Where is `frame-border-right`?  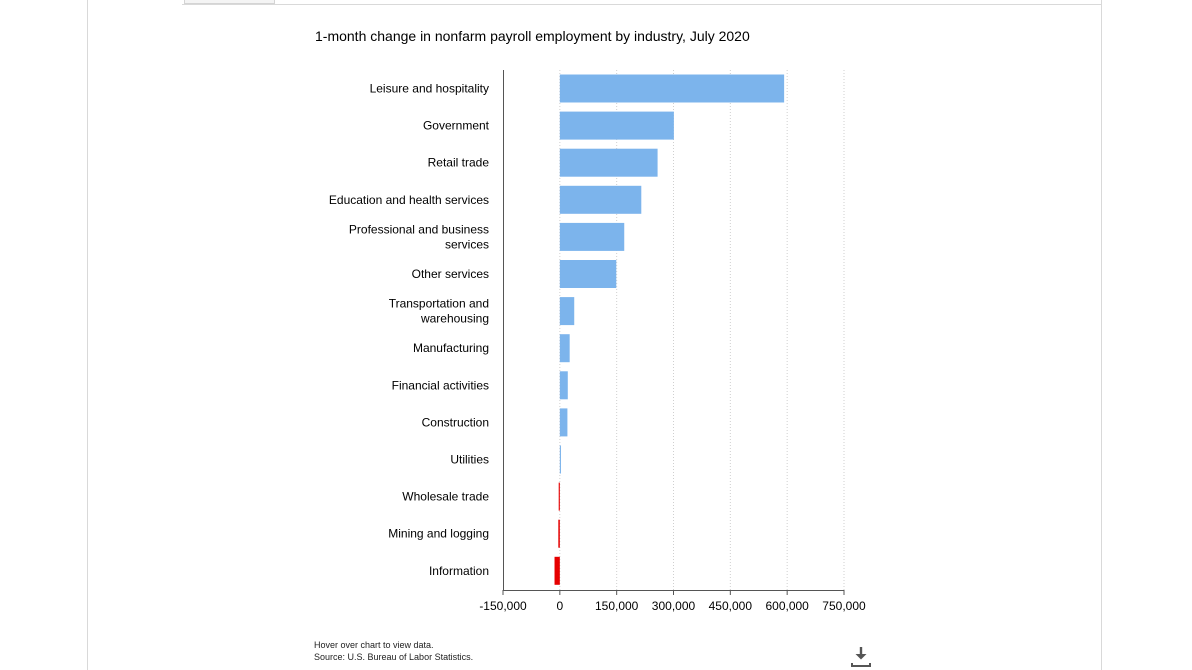 frame-border-right is located at coordinates (1101, 335).